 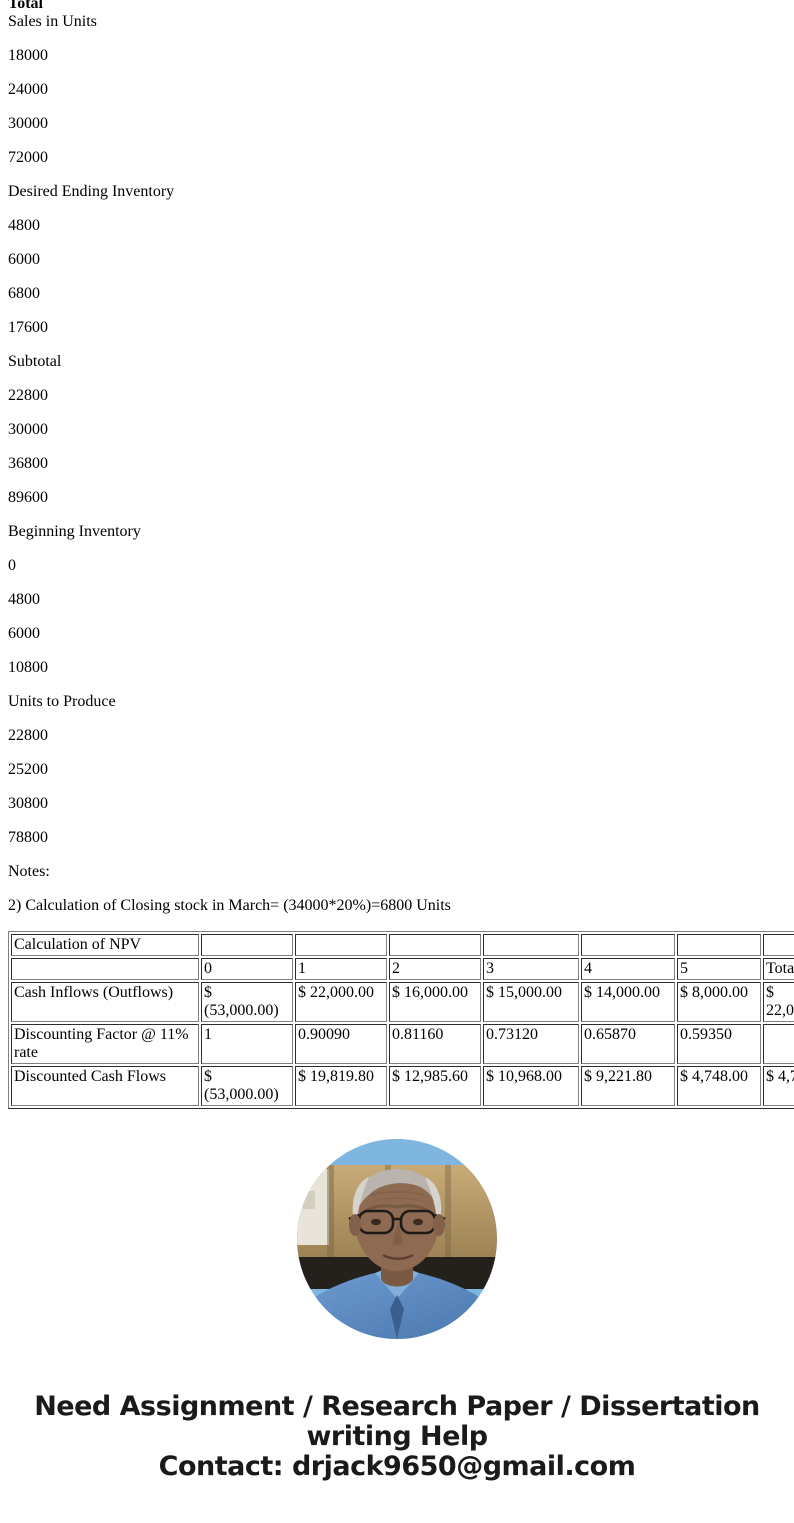 What do you see at coordinates (628, 969) in the screenshot?
I see `table-cell-period: 4` at bounding box center [628, 969].